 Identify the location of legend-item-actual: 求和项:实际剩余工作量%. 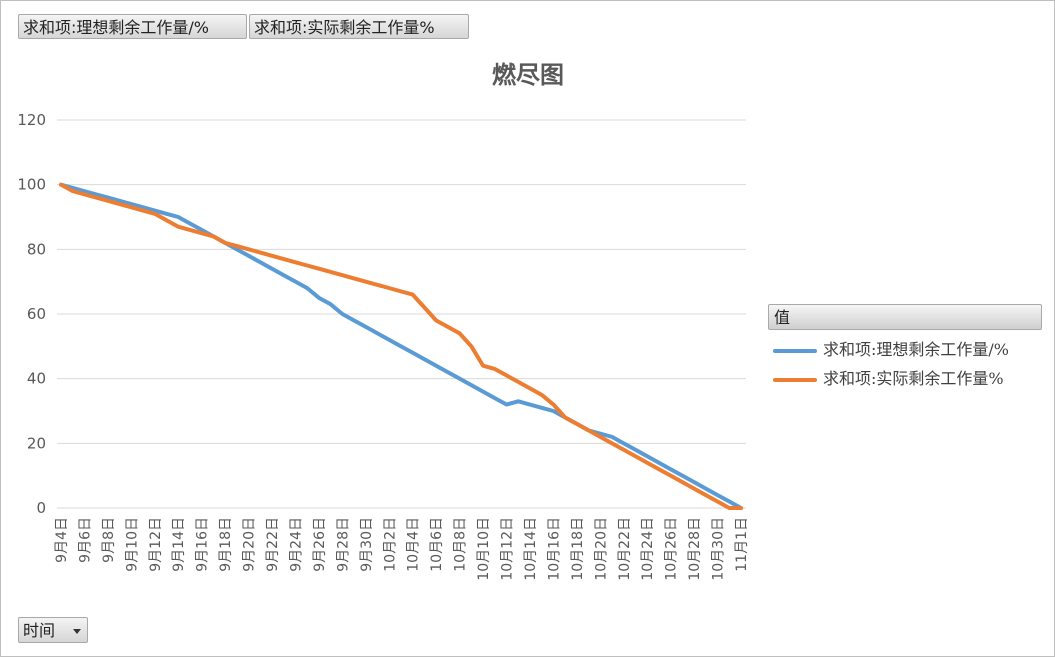
(888, 379).